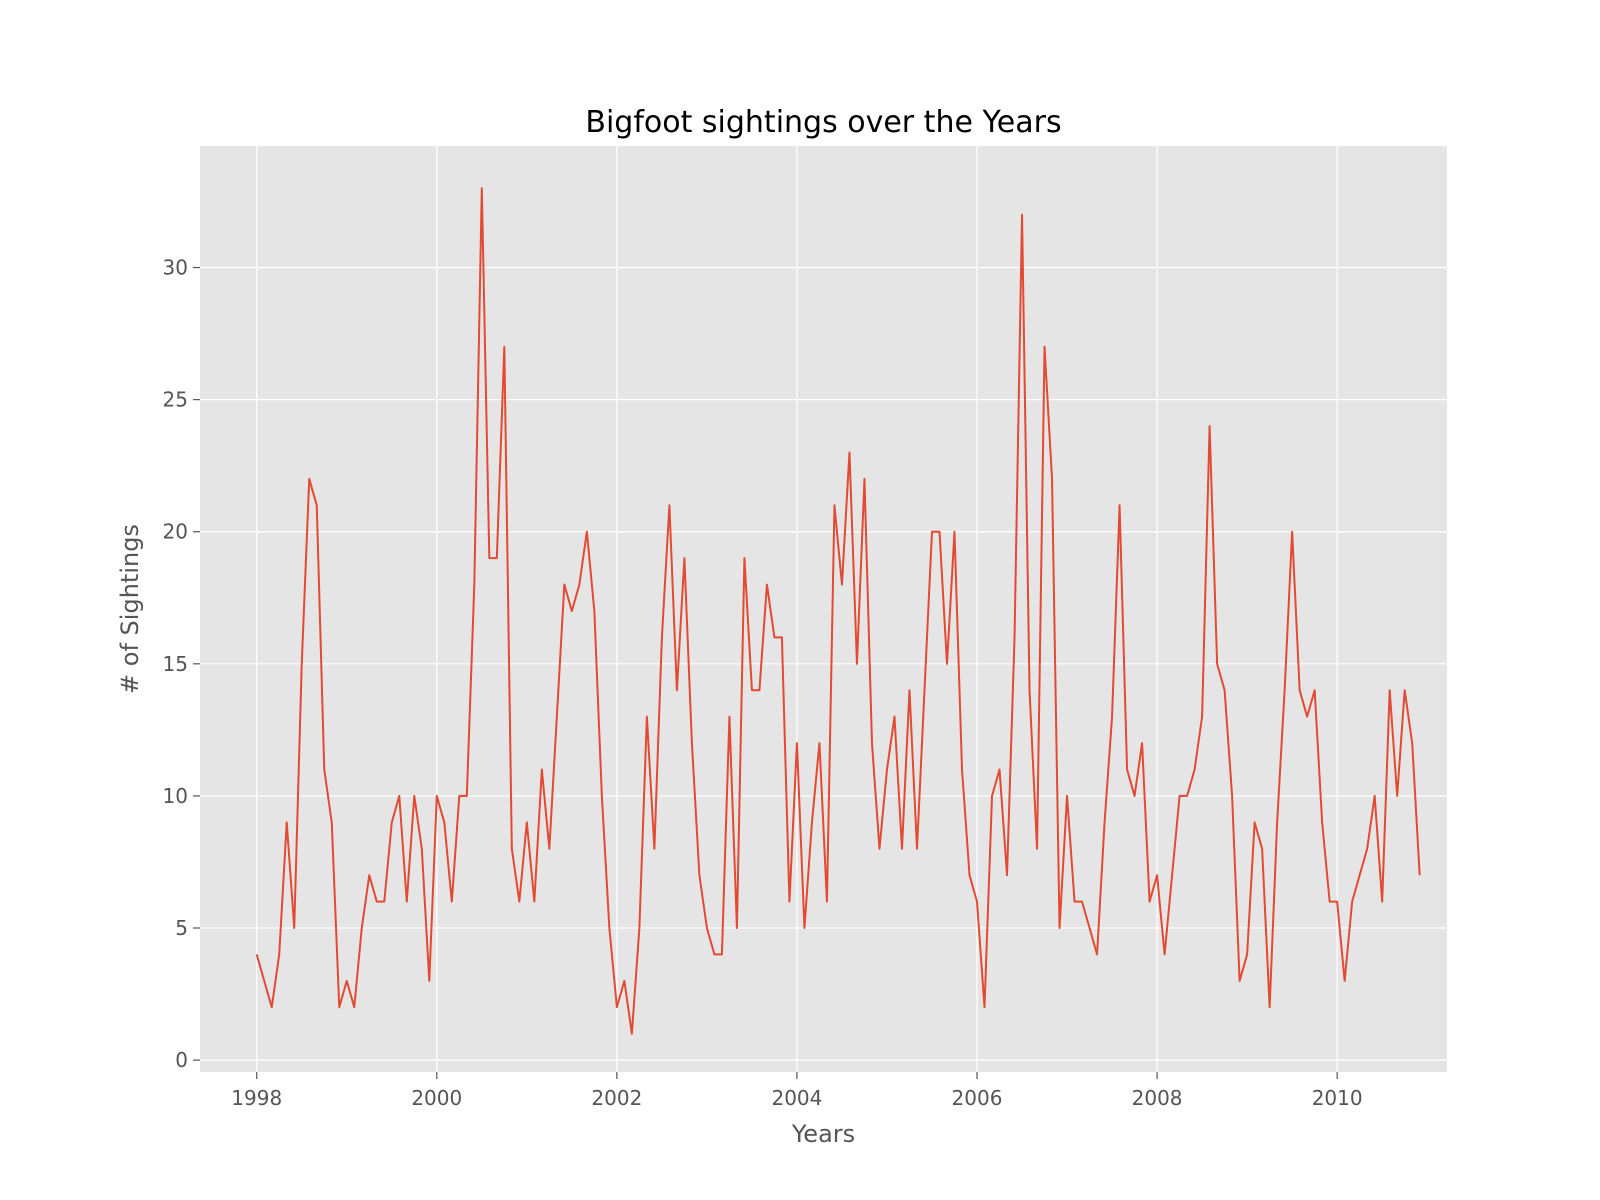  I want to click on y-tick-label: 30, so click(175, 268).